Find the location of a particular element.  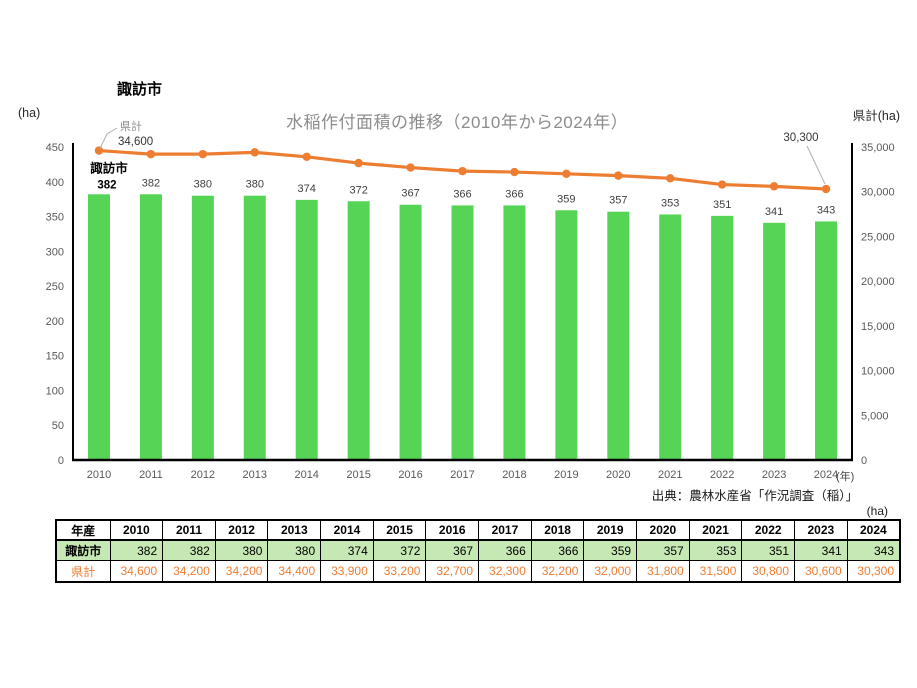

line-series-label: 県計 is located at coordinates (131, 126).